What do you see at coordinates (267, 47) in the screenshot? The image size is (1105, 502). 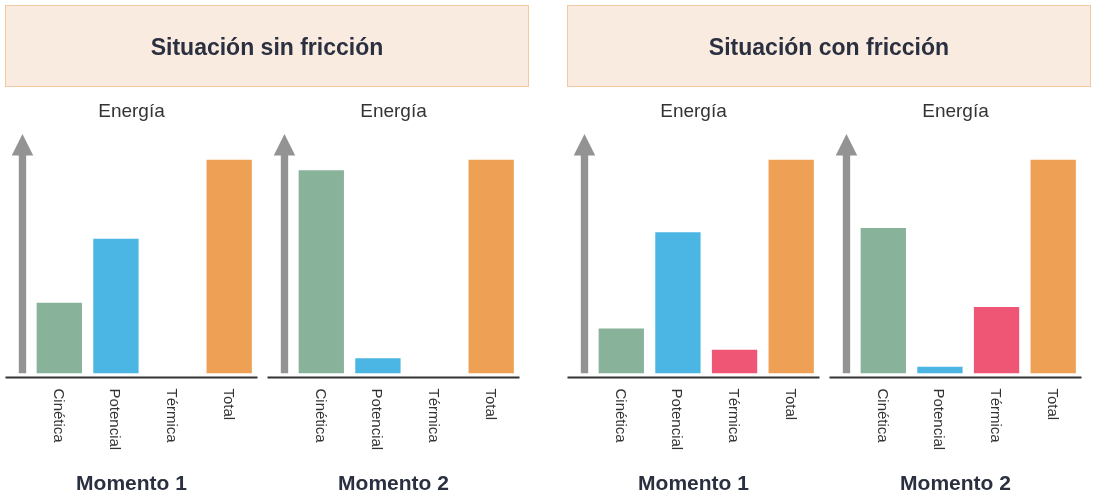 I see `chart-title: Situación sin fricción` at bounding box center [267, 47].